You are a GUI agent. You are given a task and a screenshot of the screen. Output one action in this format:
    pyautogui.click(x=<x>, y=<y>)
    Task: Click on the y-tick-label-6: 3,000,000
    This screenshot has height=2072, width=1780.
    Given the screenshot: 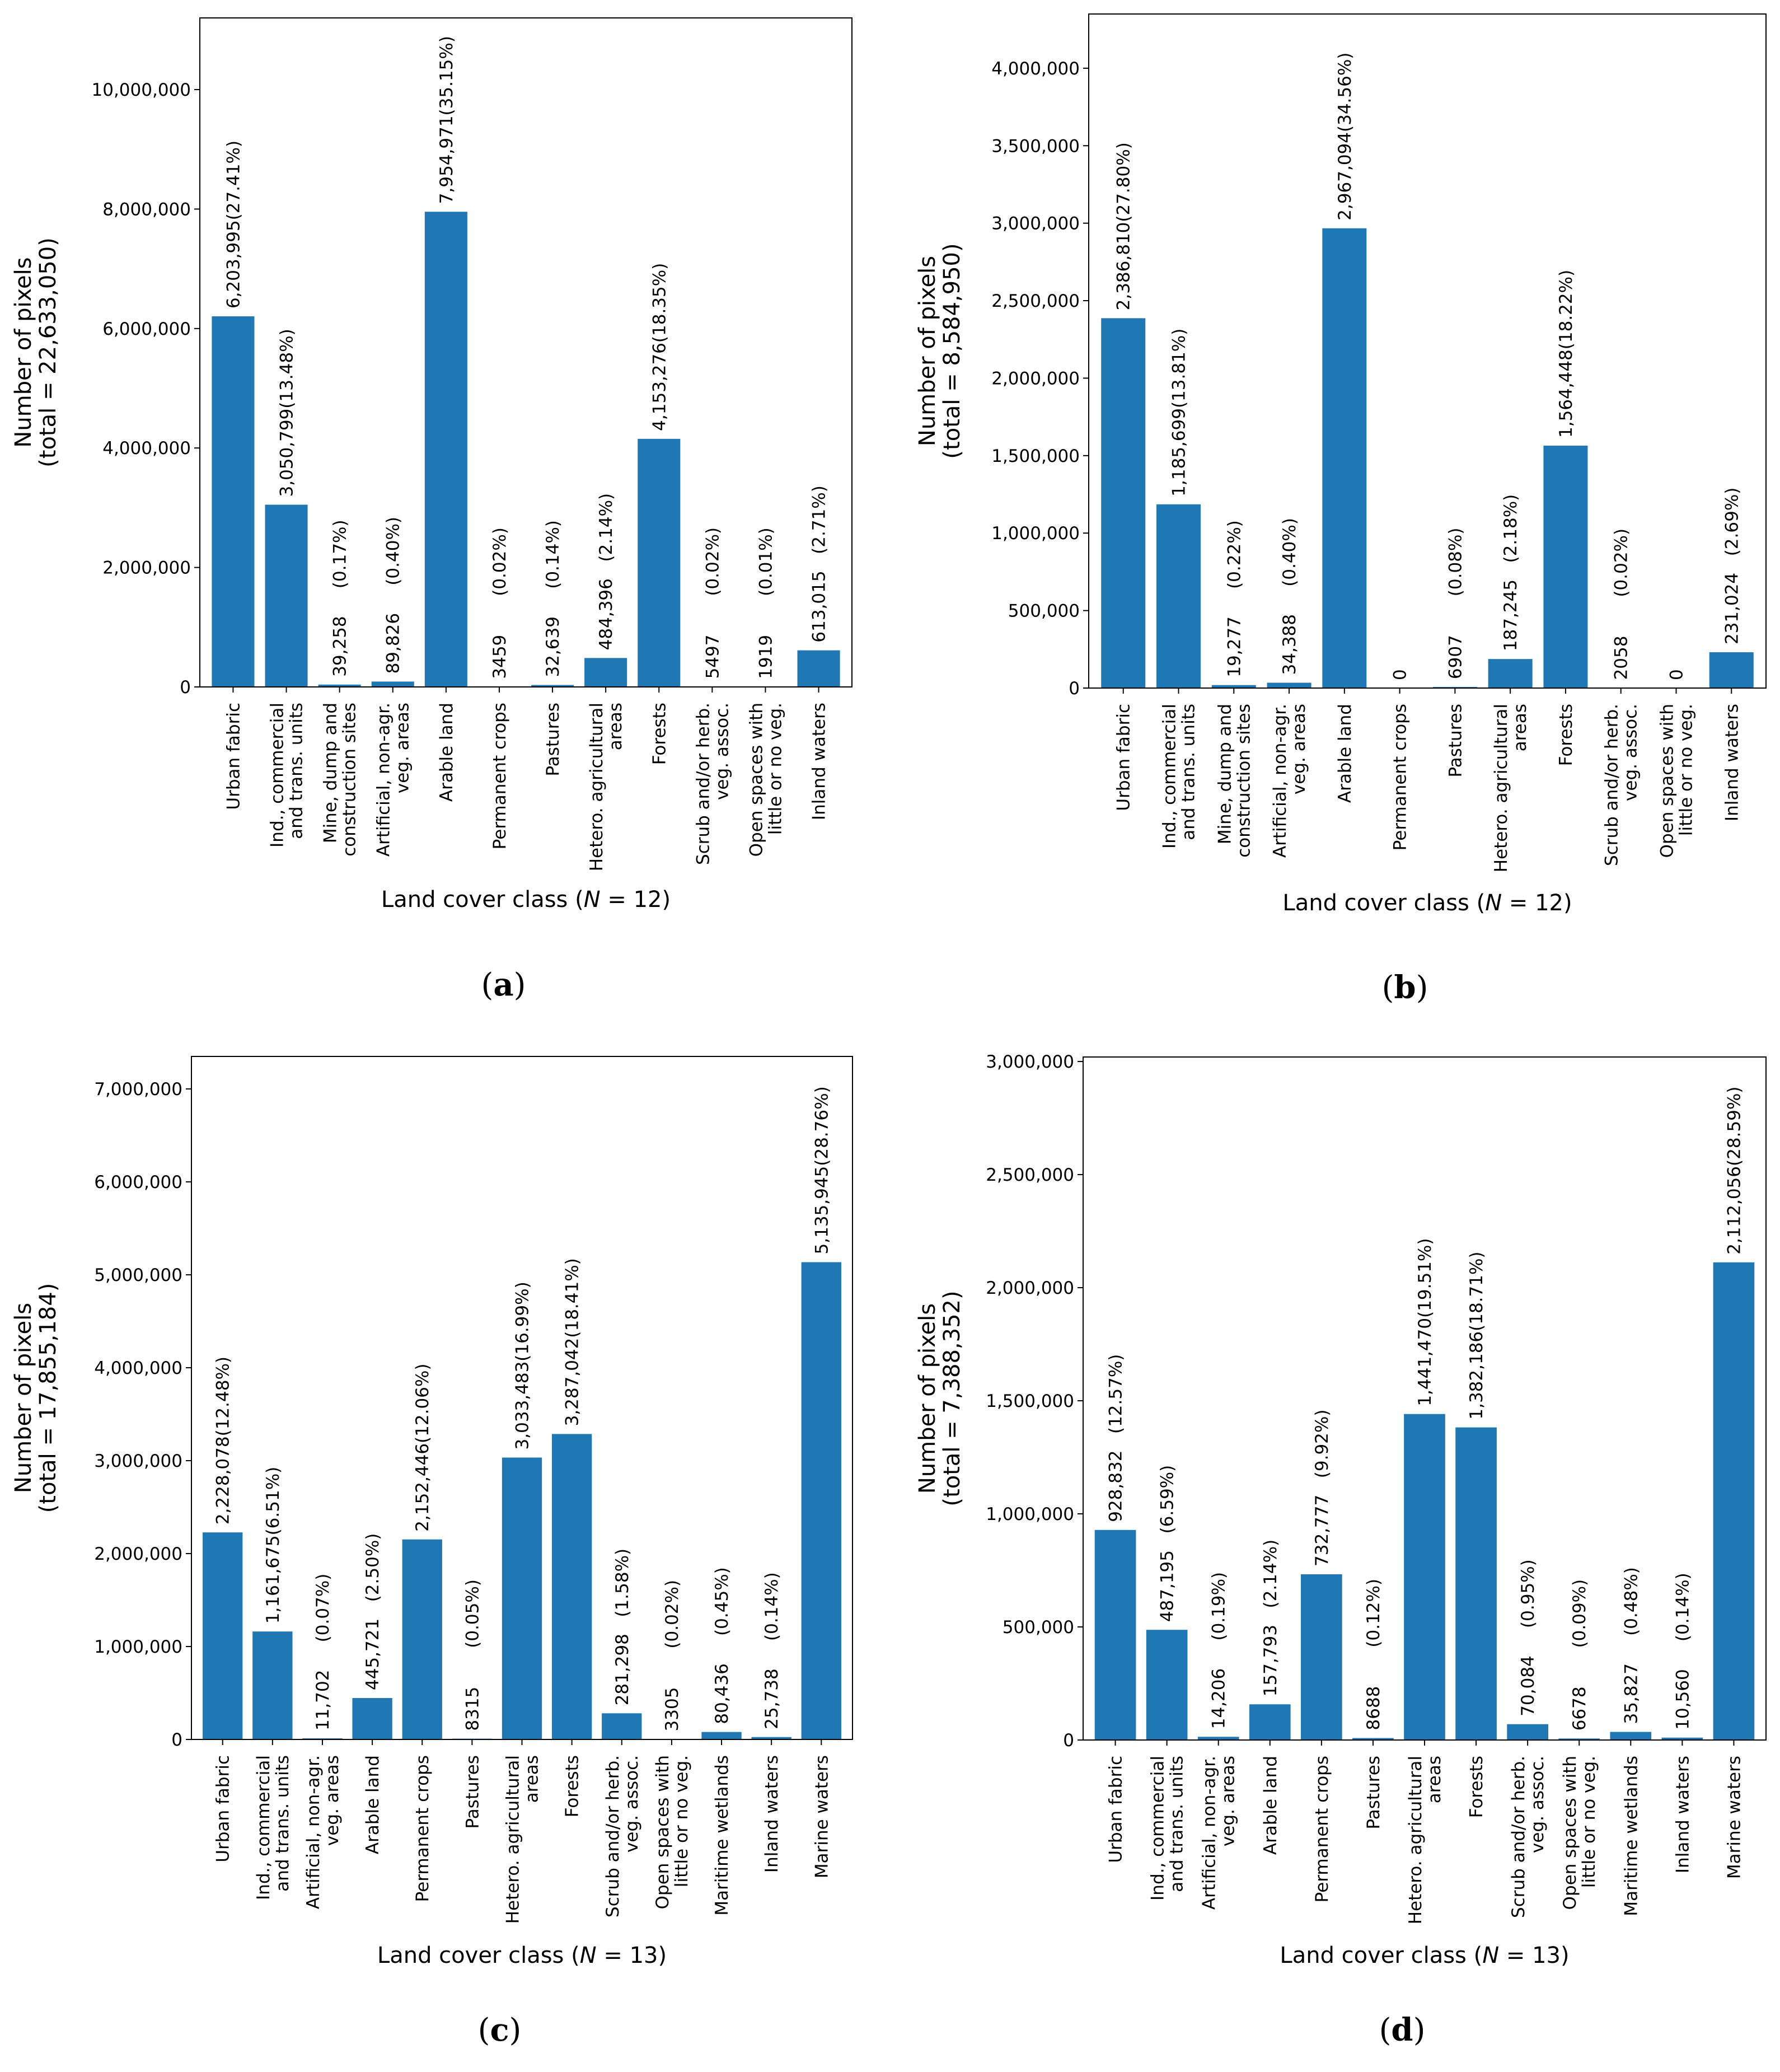 What is the action you would take?
    pyautogui.click(x=1035, y=224)
    